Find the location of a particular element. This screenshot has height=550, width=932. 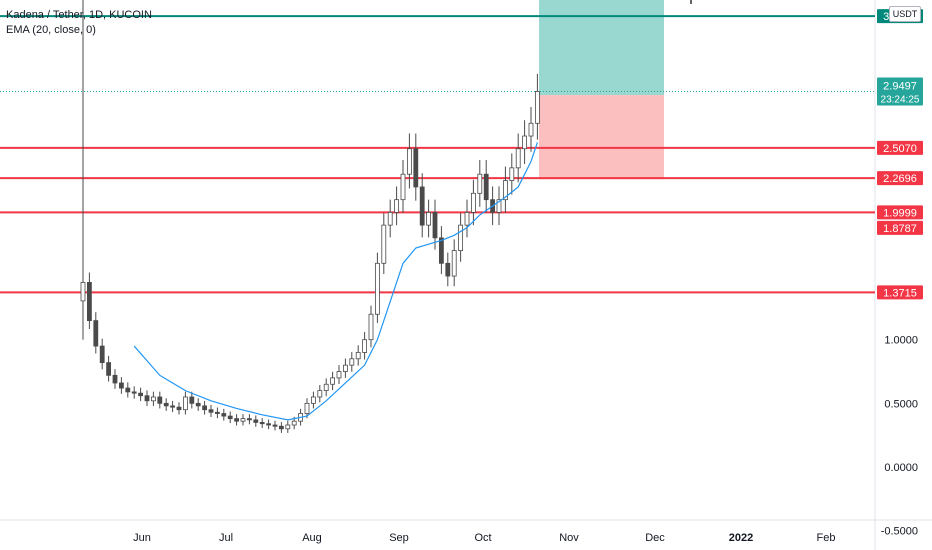

symbol-title: Kadena / Tether, 1D, KUCOIN is located at coordinates (79, 15).